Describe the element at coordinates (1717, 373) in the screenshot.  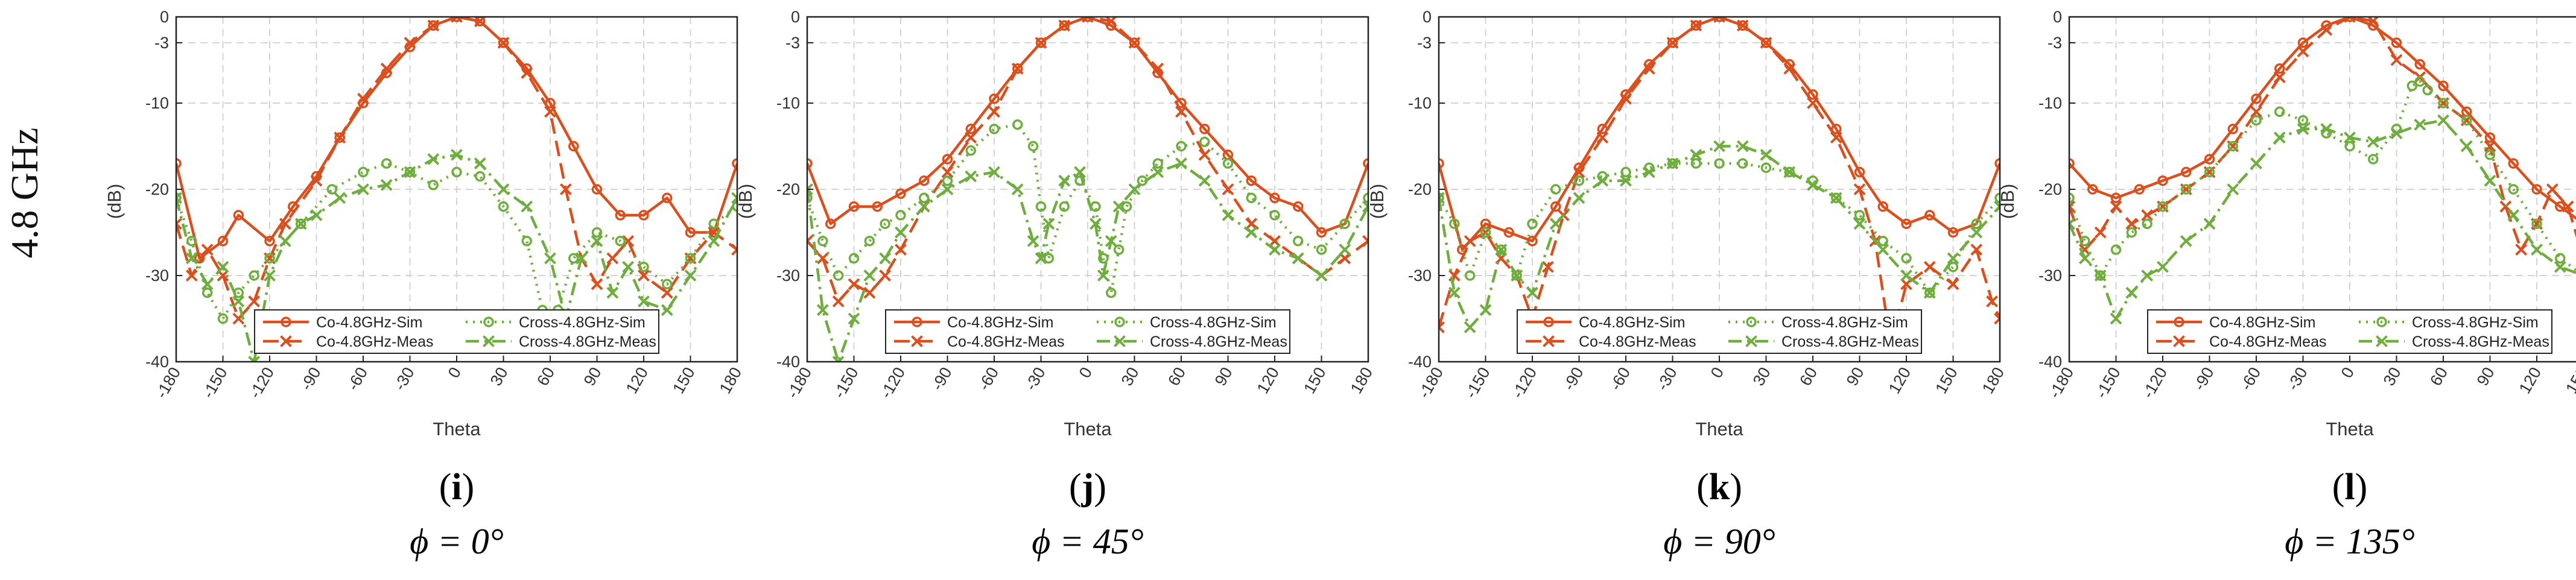
I see `x-tick-label: 0` at that location.